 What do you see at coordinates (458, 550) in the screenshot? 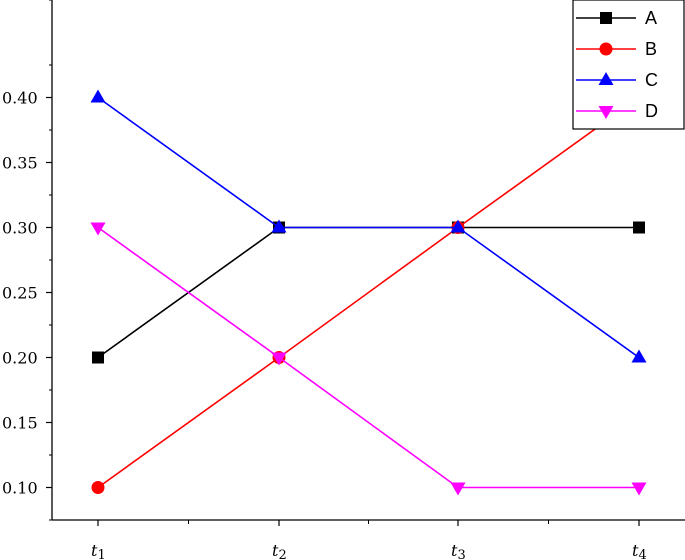
I see `x-tick-label: t3` at bounding box center [458, 550].